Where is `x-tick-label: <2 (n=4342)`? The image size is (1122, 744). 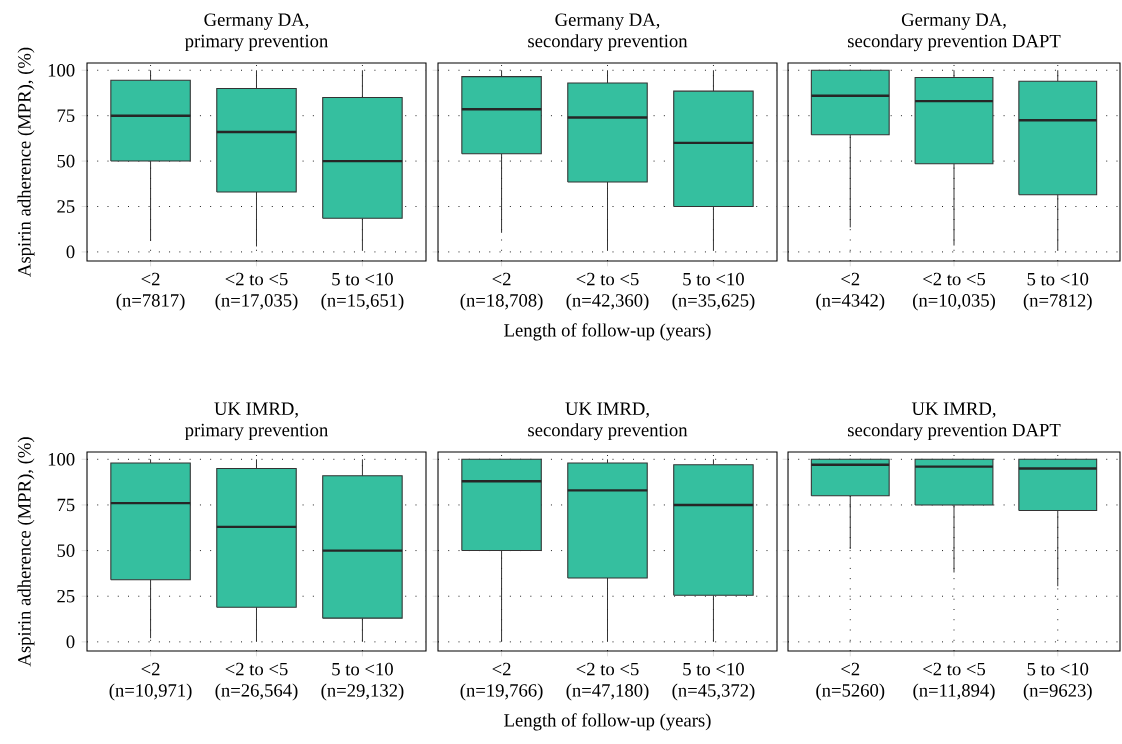 x-tick-label: <2 (n=4342) is located at coordinates (850, 291).